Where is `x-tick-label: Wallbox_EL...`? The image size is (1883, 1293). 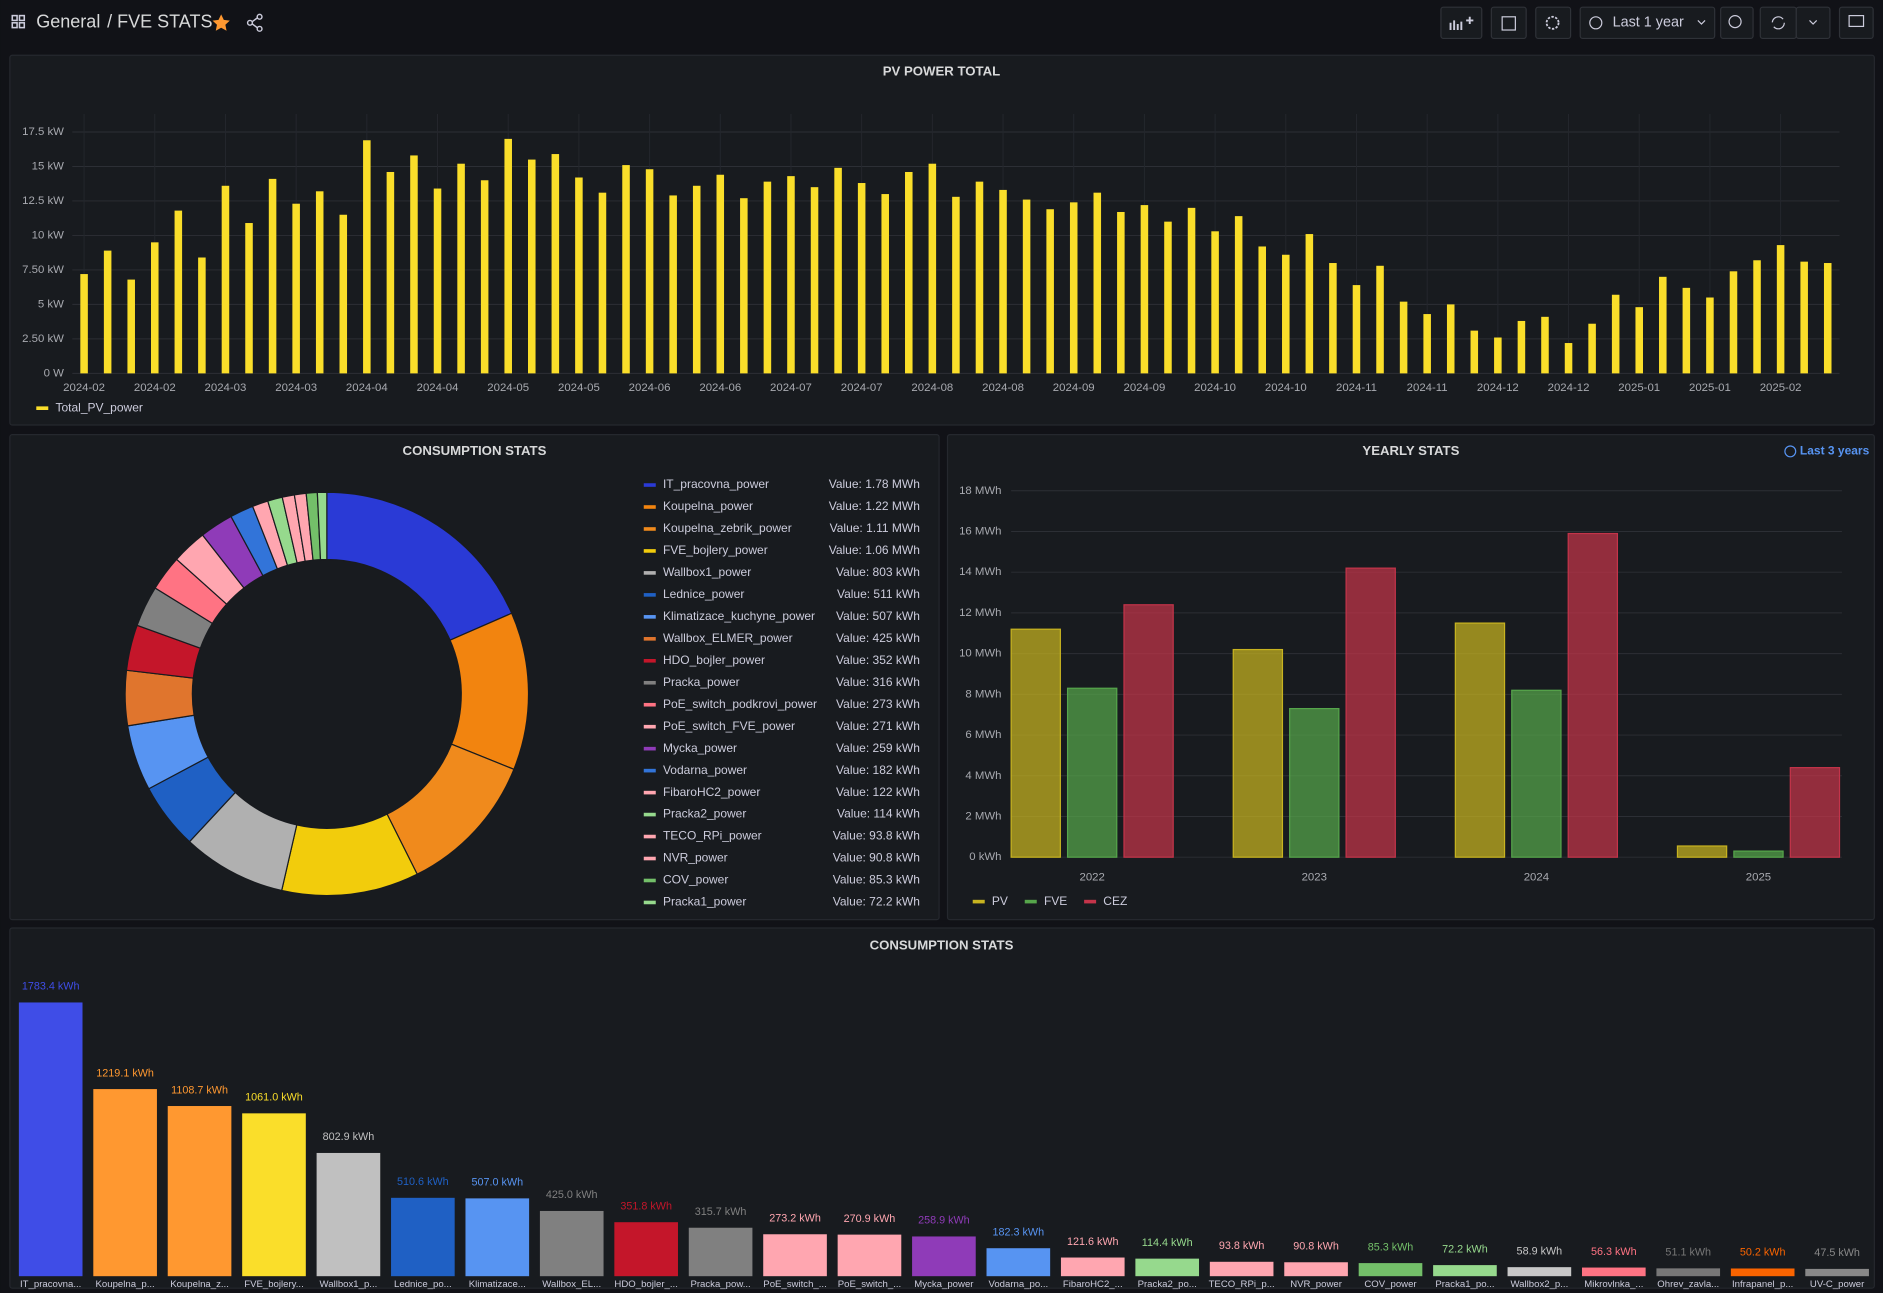
x-tick-label: Wallbox_EL... is located at coordinates (571, 1284).